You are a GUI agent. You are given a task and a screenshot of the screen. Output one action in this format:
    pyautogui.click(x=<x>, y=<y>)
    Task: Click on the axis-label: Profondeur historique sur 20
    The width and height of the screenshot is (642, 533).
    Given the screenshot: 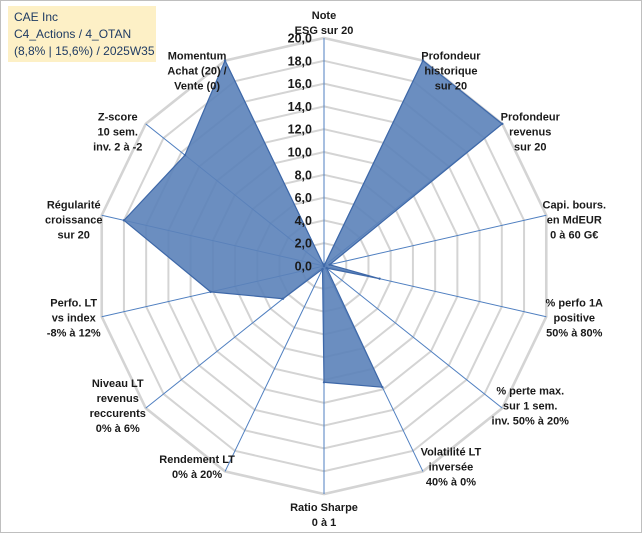 What is the action you would take?
    pyautogui.click(x=451, y=71)
    